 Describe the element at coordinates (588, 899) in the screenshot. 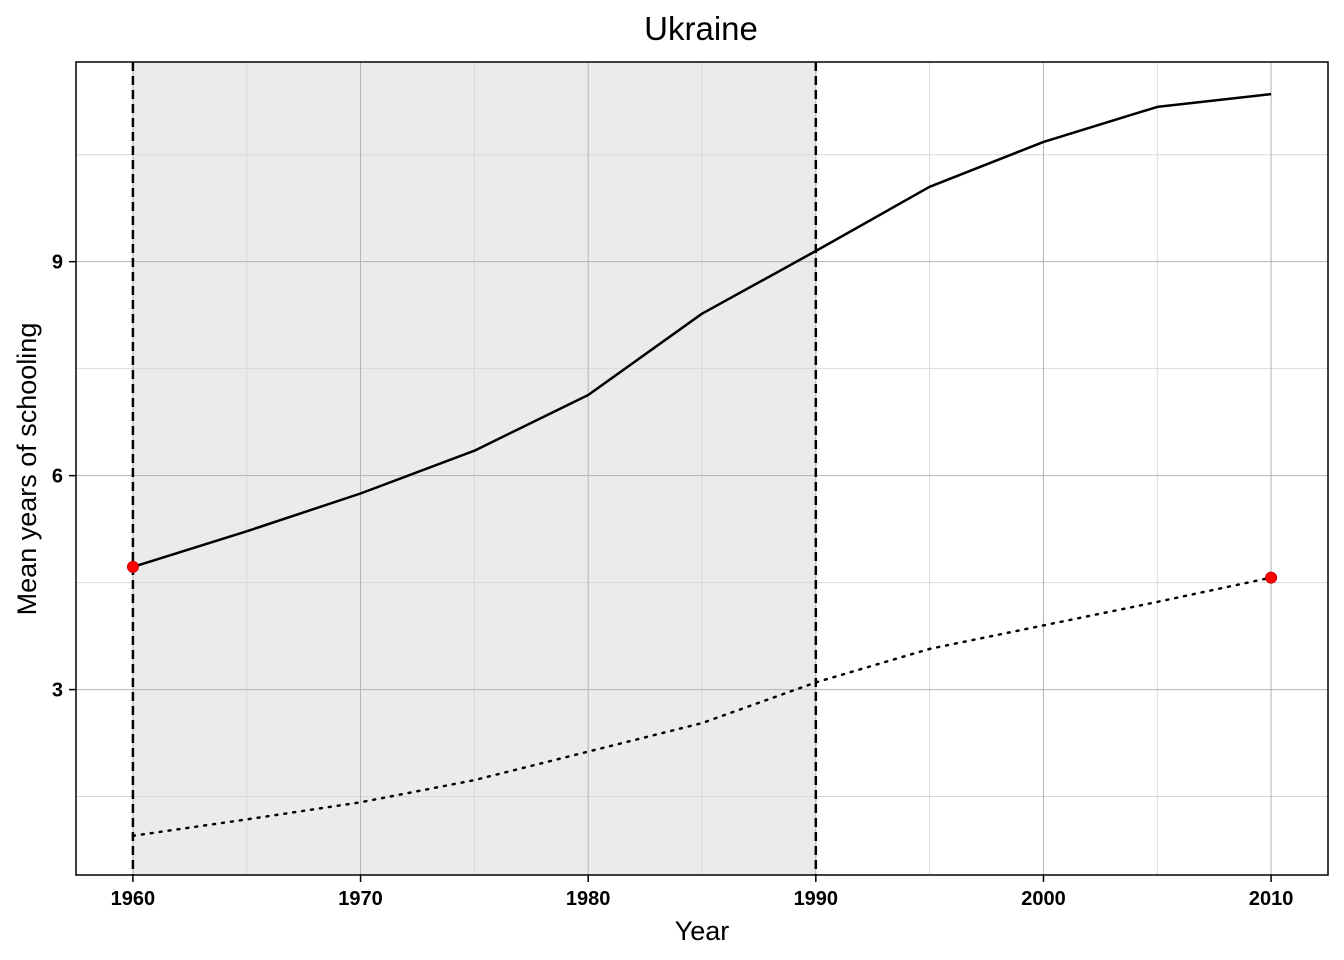

I see `x-tick-label: 1980` at that location.